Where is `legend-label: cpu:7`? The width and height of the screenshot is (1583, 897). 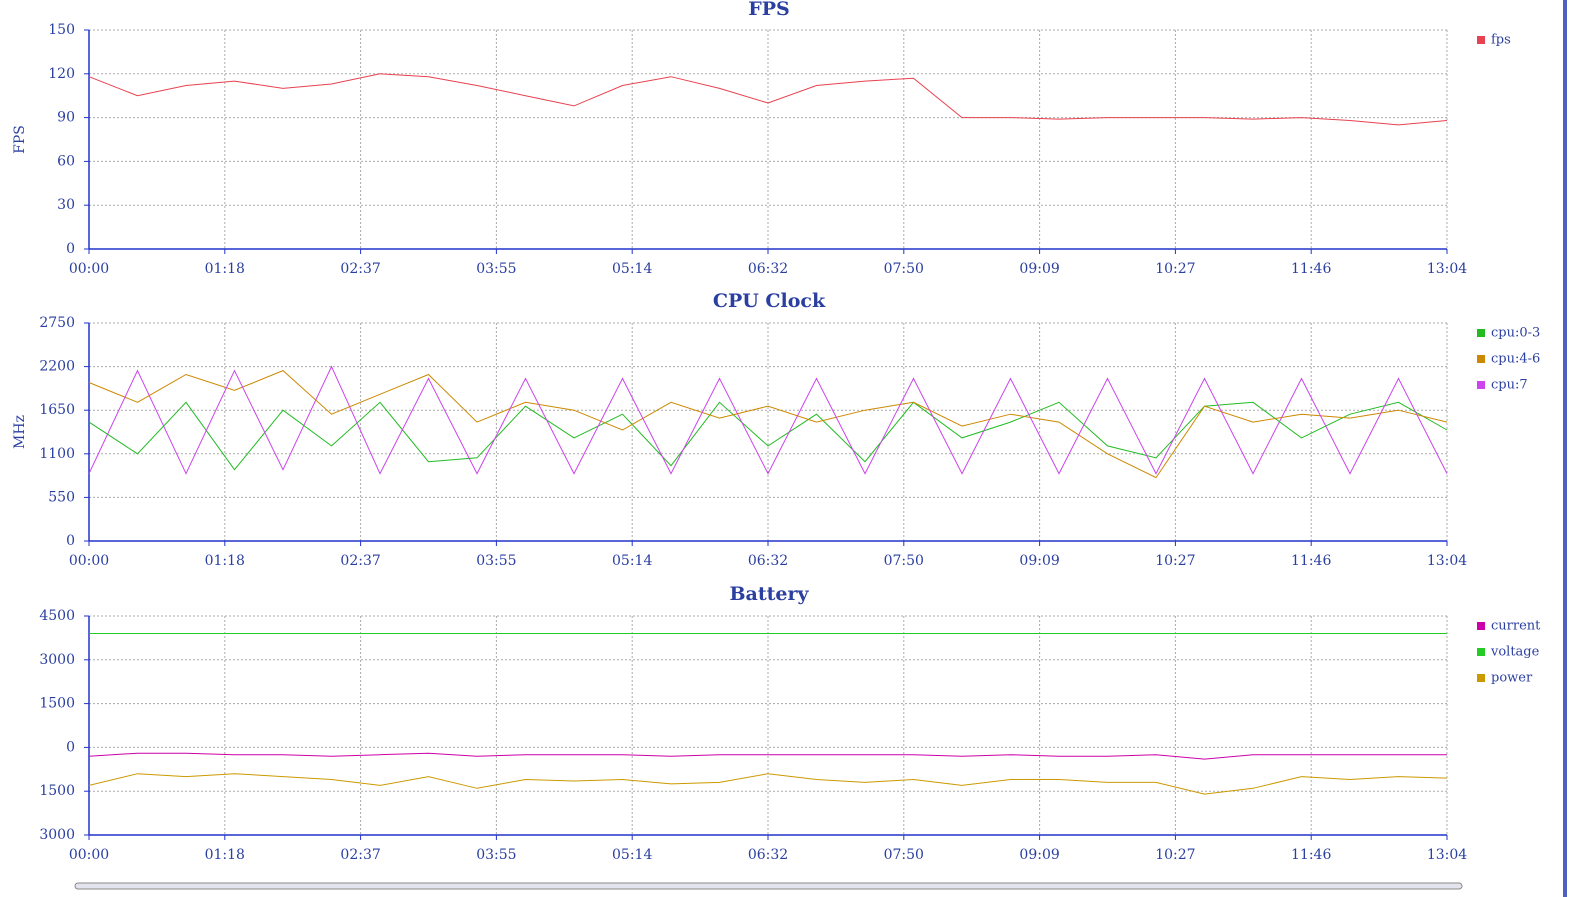 legend-label: cpu:7 is located at coordinates (1509, 385).